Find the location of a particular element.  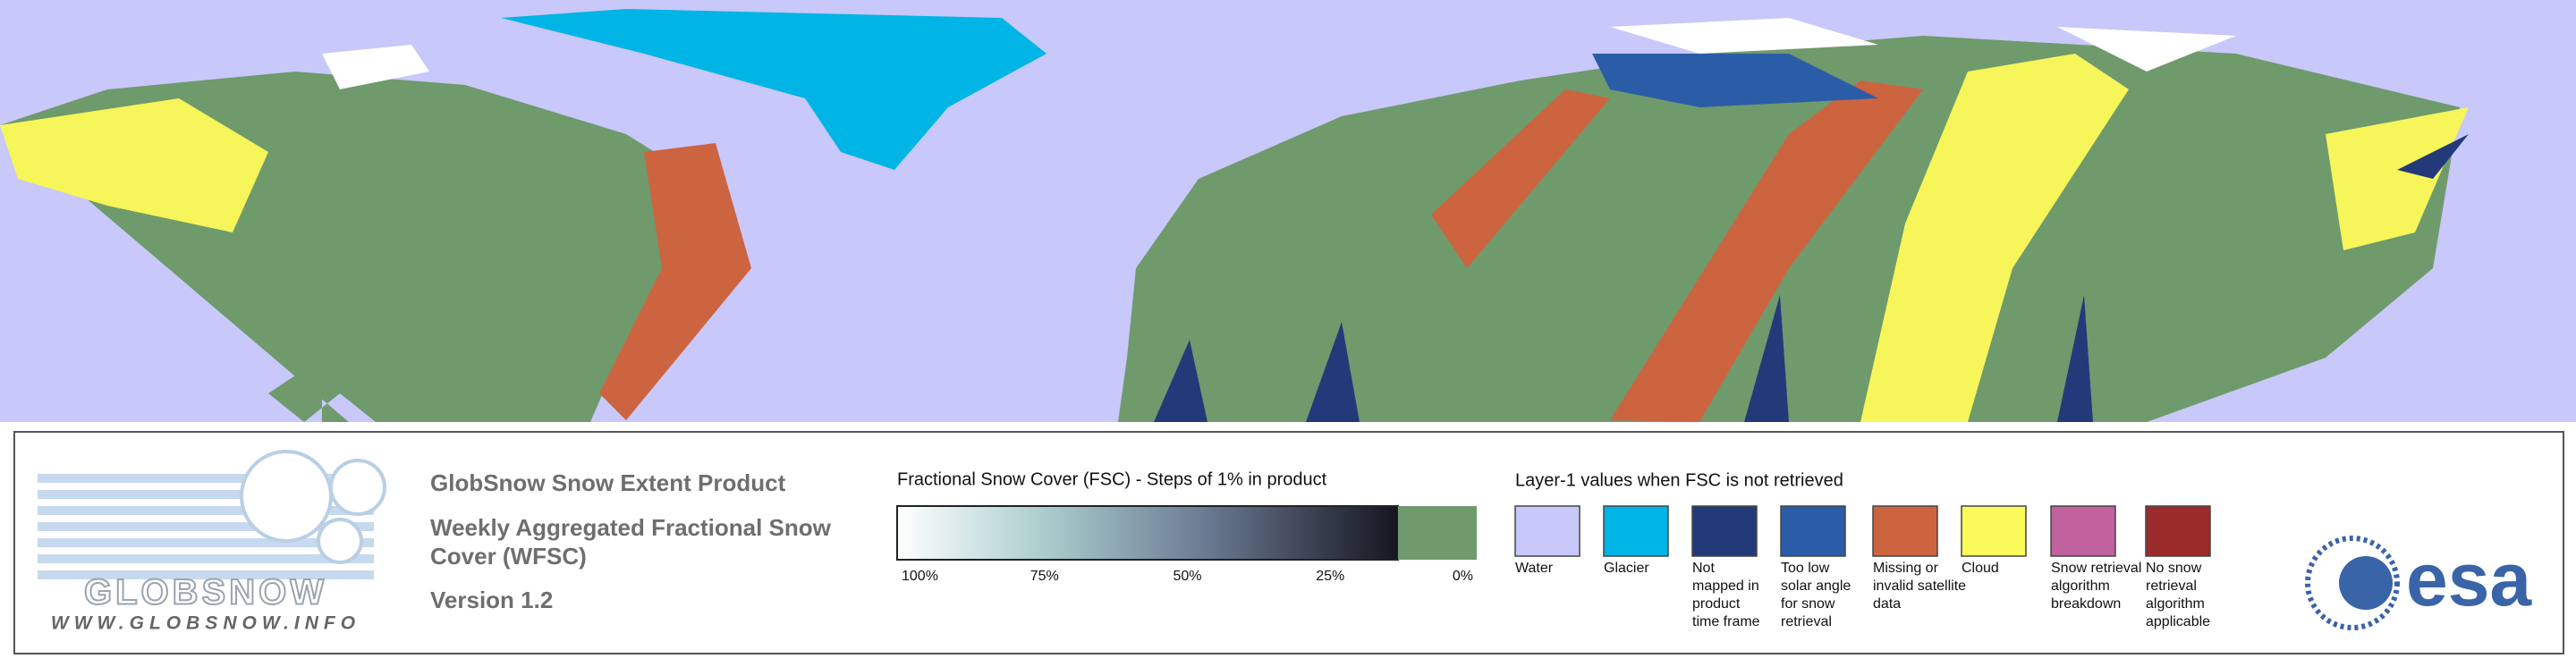

product-name: Cover (WFSC) is located at coordinates (508, 556).